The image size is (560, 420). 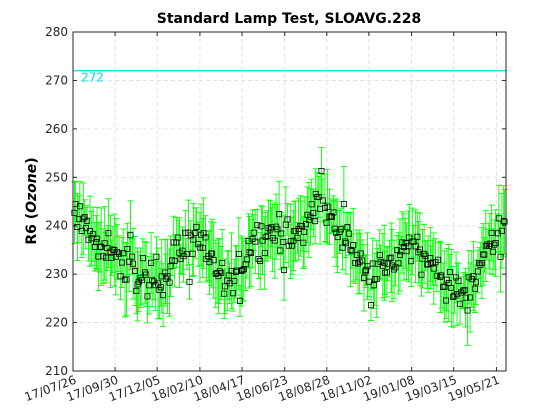 What do you see at coordinates (32, 200) in the screenshot?
I see `y-axis-label: R6 (Ozone)` at bounding box center [32, 200].